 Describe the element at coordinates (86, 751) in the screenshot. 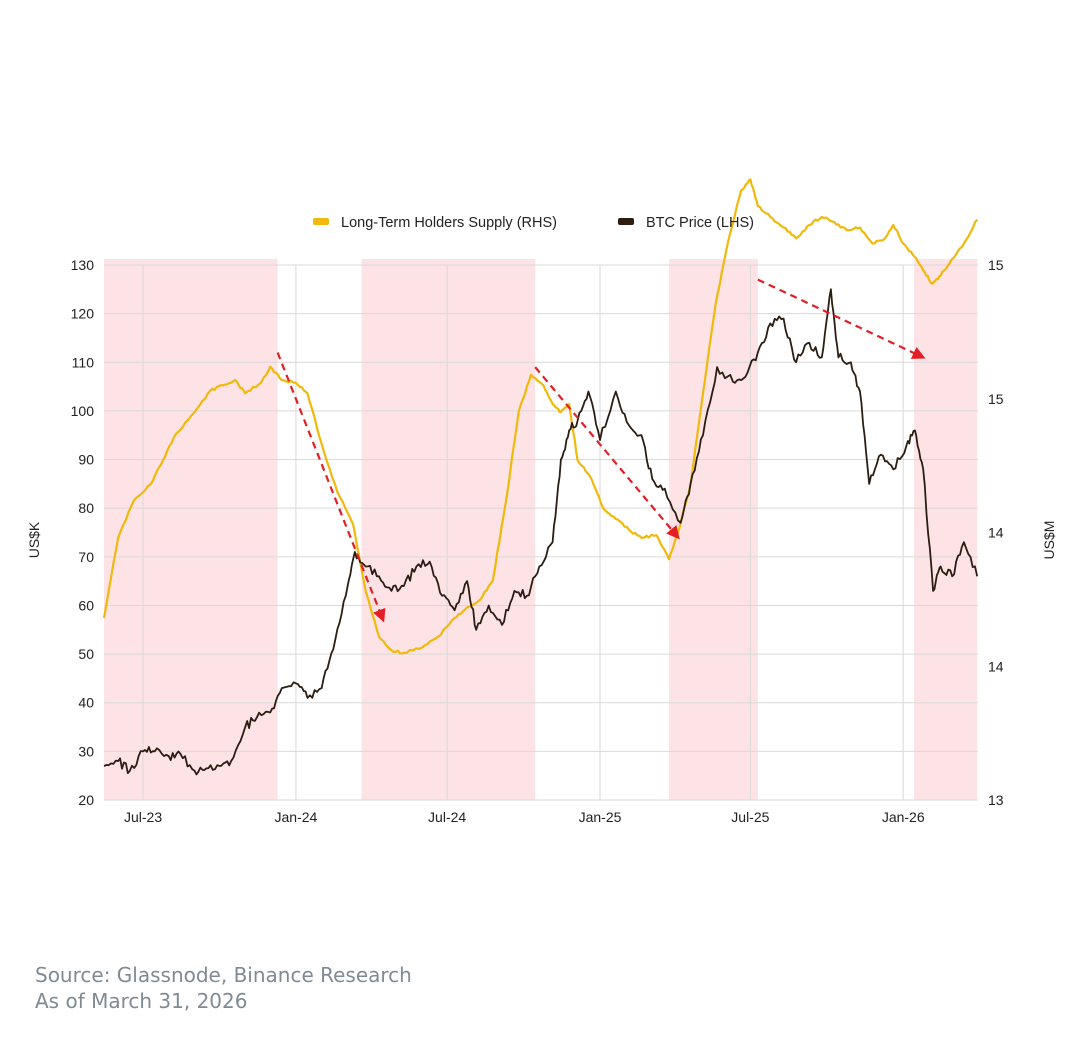

I see `left-tick-label-30: 30` at that location.